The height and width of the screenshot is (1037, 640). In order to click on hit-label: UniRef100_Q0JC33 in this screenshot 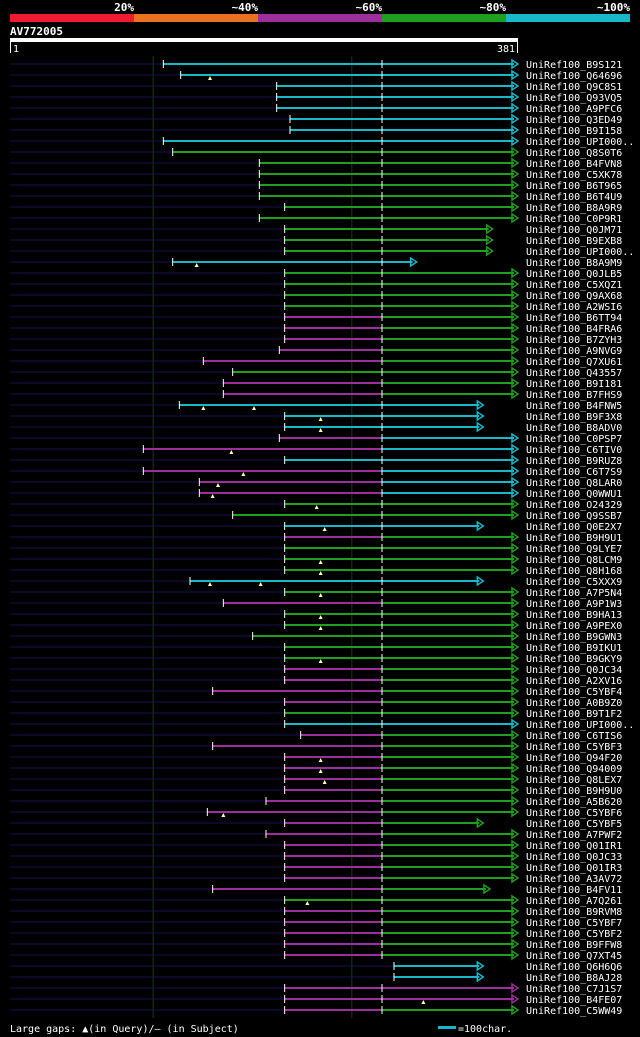, I will do `click(574, 857)`.